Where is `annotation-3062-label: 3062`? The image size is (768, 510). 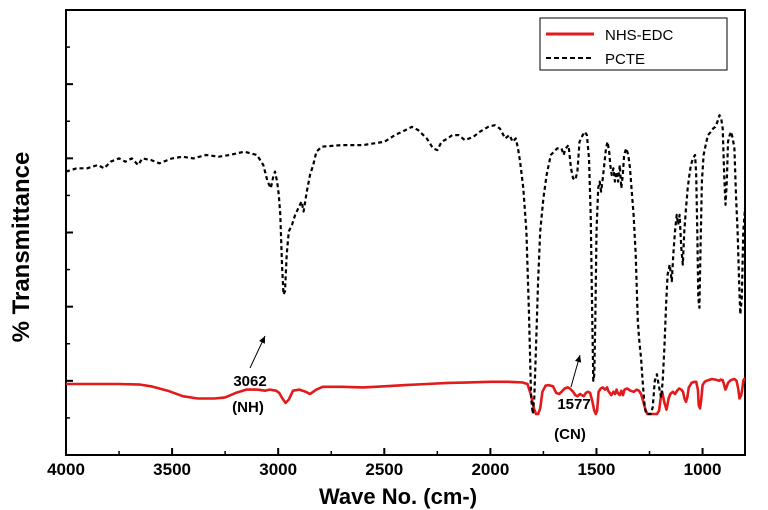 annotation-3062-label: 3062 is located at coordinates (249, 381).